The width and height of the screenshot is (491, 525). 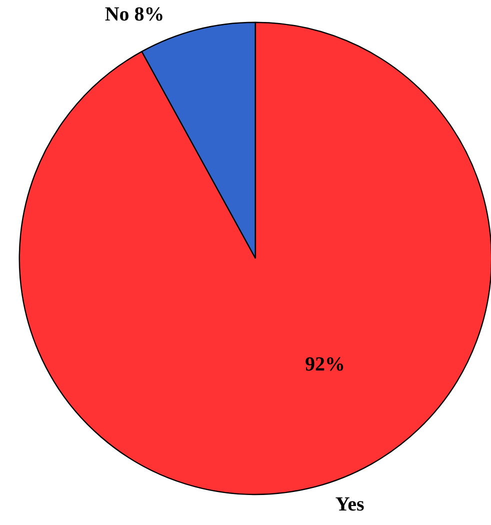 What do you see at coordinates (350, 505) in the screenshot?
I see `slice-label: Yes` at bounding box center [350, 505].